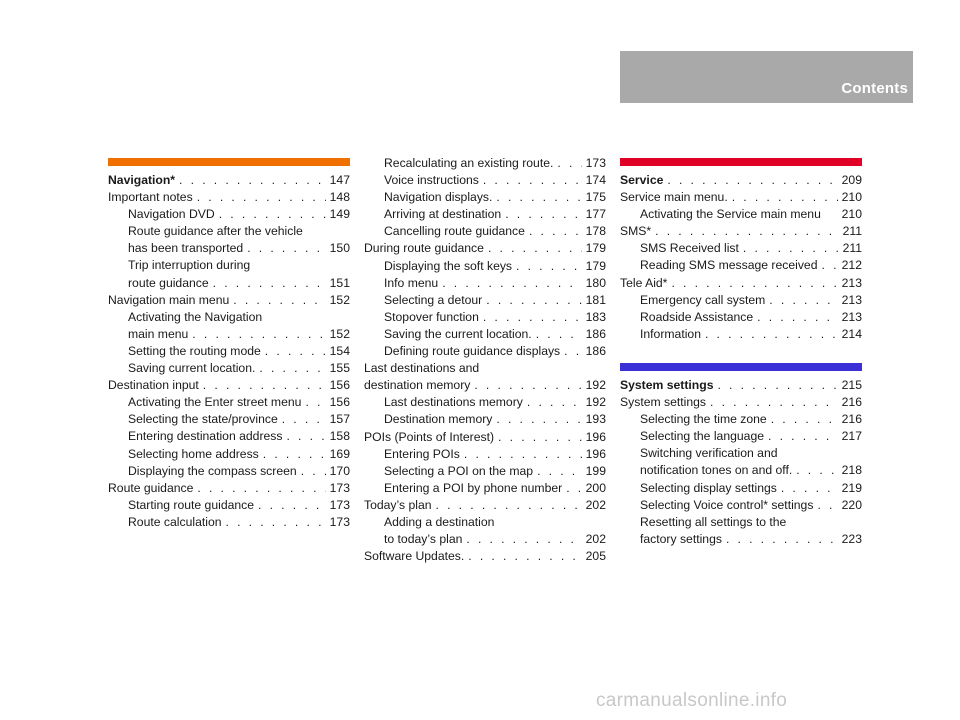  What do you see at coordinates (595, 282) in the screenshot?
I see `toc-entry-page-number: 180` at bounding box center [595, 282].